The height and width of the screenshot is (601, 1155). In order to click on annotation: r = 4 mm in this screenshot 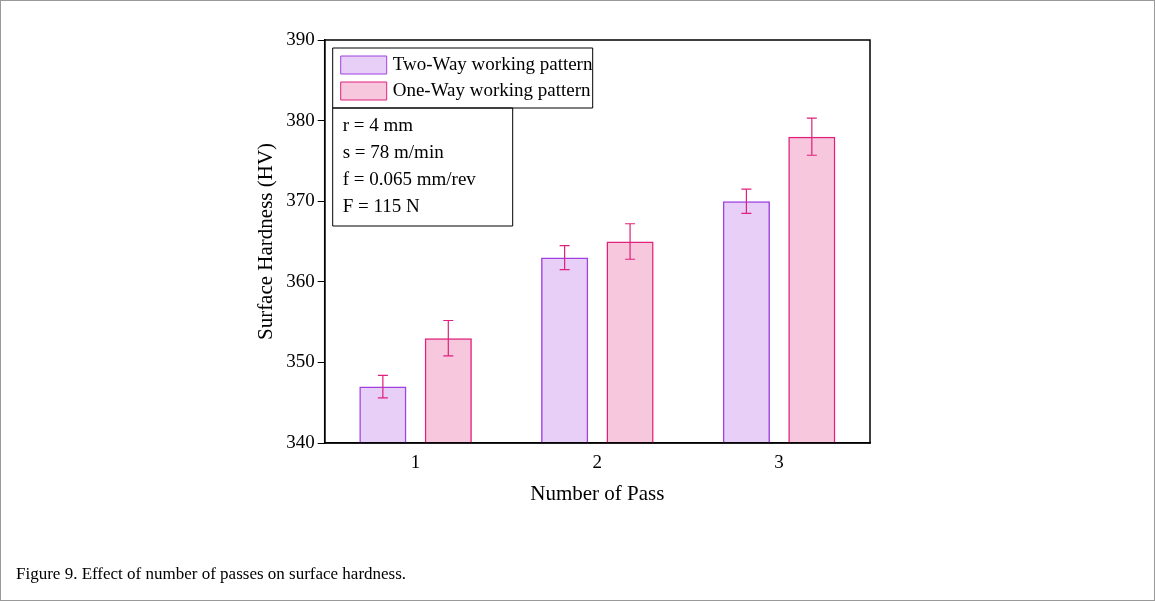, I will do `click(378, 125)`.